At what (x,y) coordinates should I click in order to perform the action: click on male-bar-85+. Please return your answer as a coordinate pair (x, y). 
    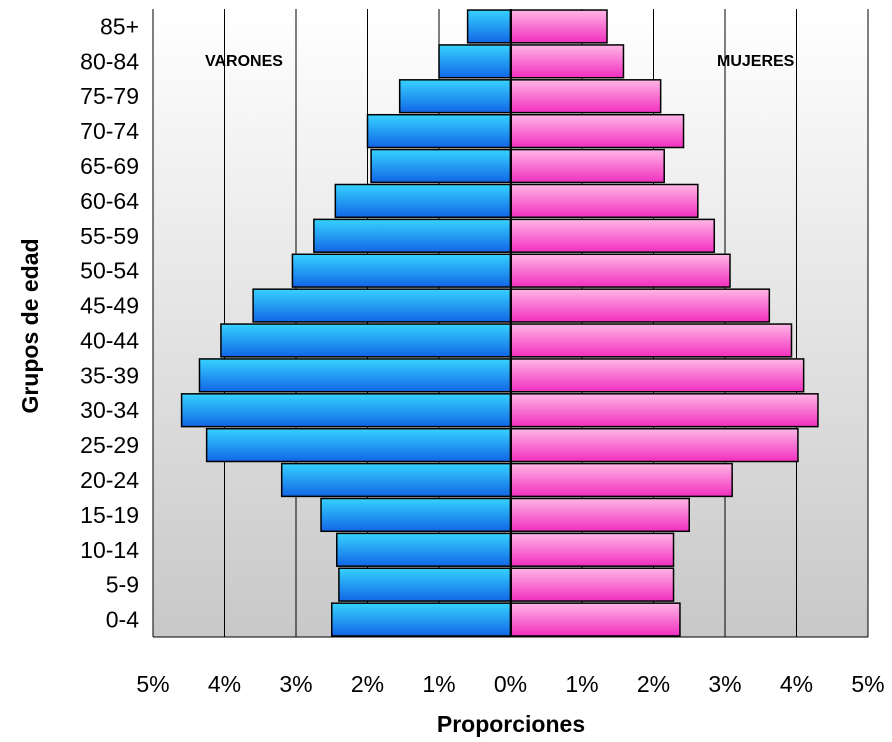
    Looking at the image, I should click on (489, 26).